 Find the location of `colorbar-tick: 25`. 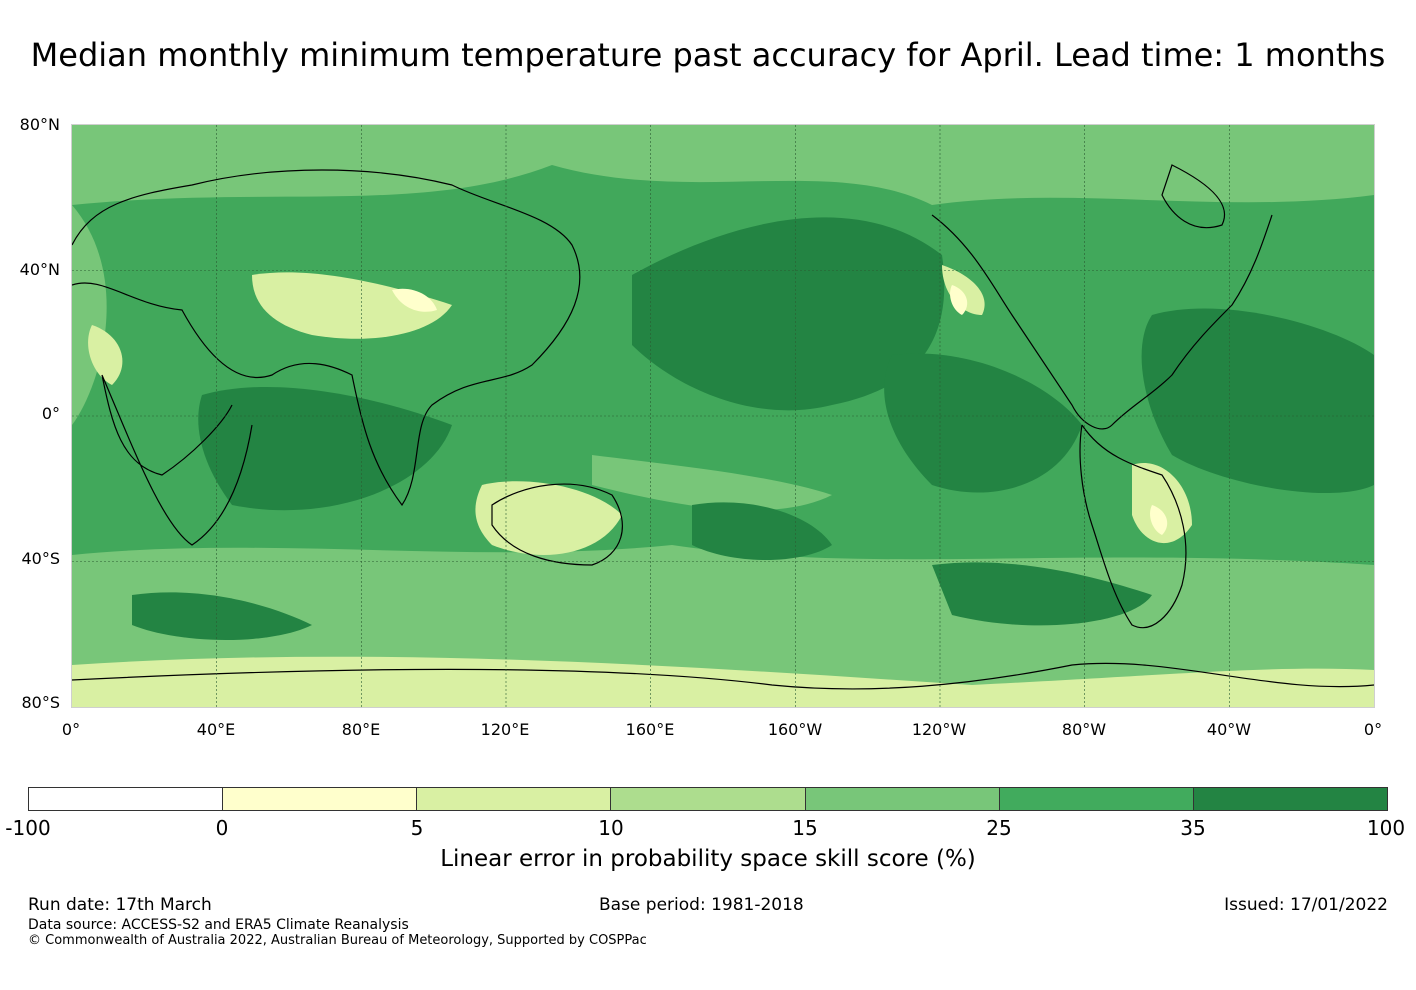

colorbar-tick: 25 is located at coordinates (999, 828).